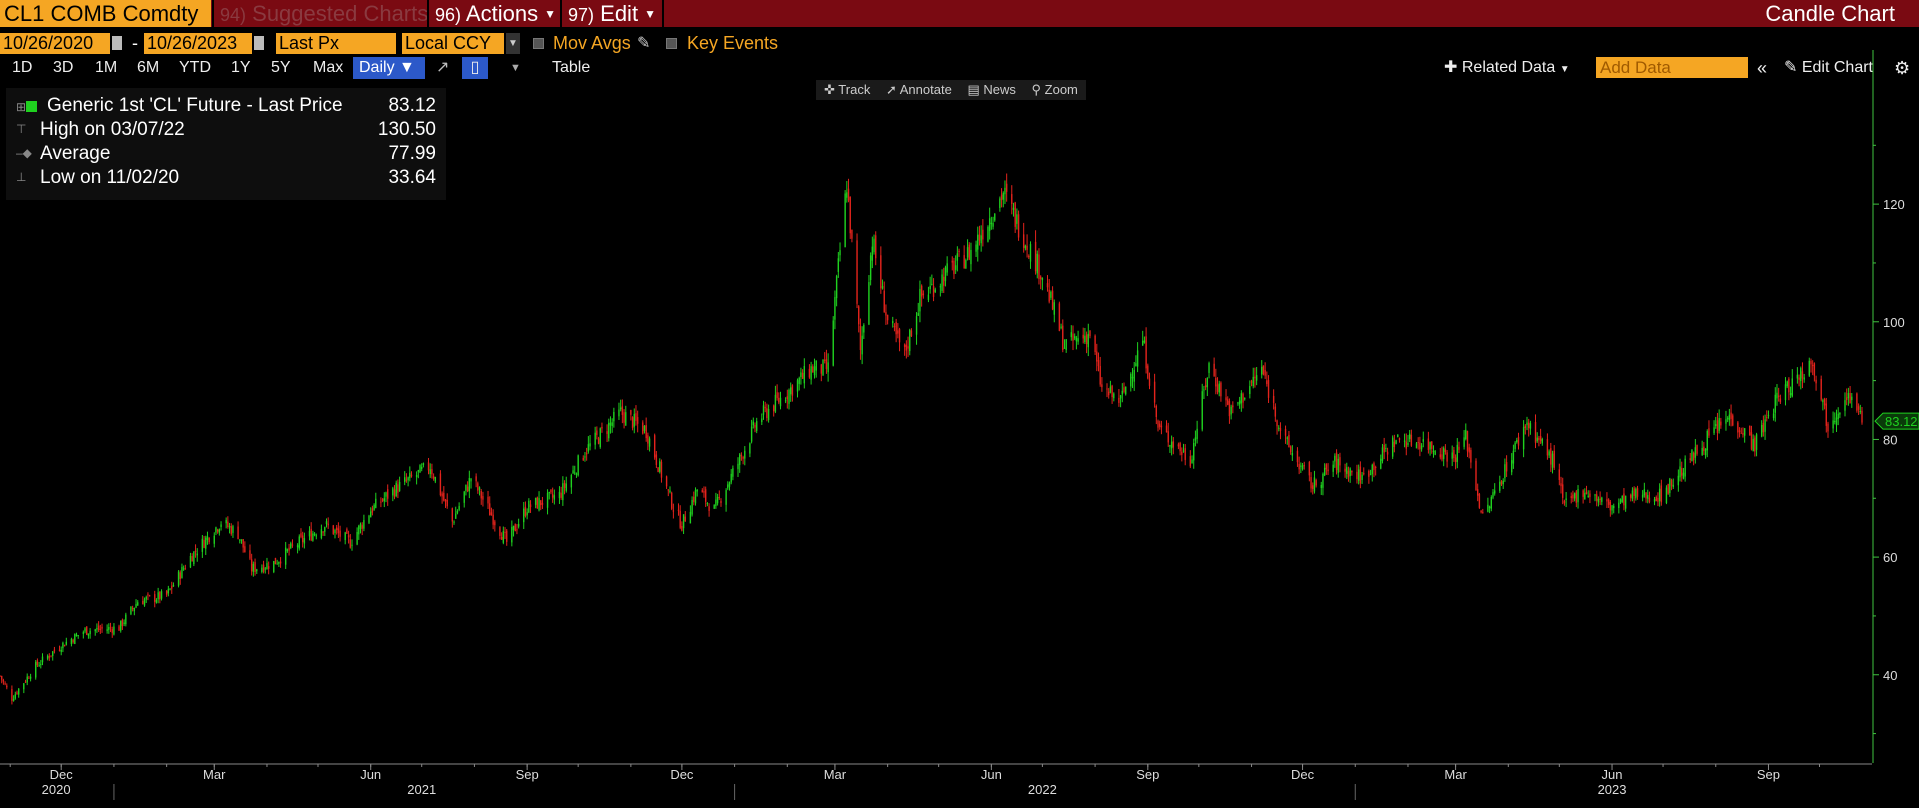 The height and width of the screenshot is (808, 1919). I want to click on ticker-field: CL1 COMB Comdty, so click(105, 13).